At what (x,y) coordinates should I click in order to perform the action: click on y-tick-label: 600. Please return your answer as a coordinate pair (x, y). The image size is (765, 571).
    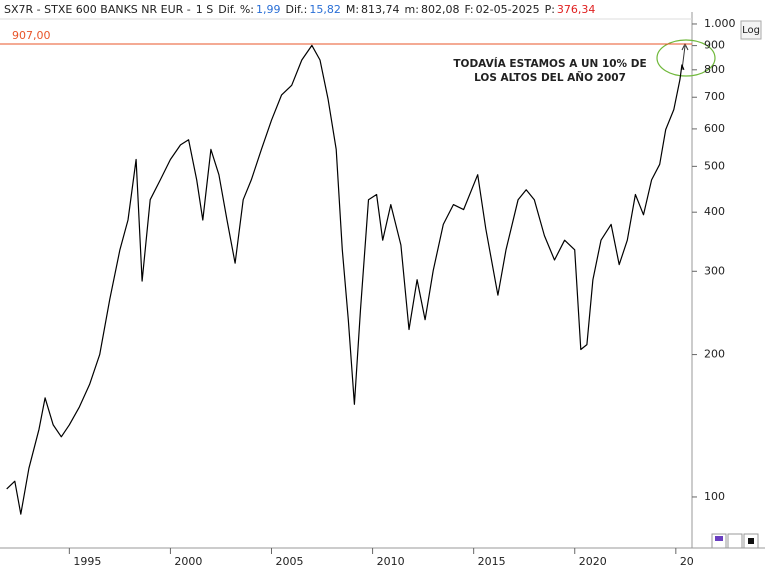
    Looking at the image, I should click on (714, 128).